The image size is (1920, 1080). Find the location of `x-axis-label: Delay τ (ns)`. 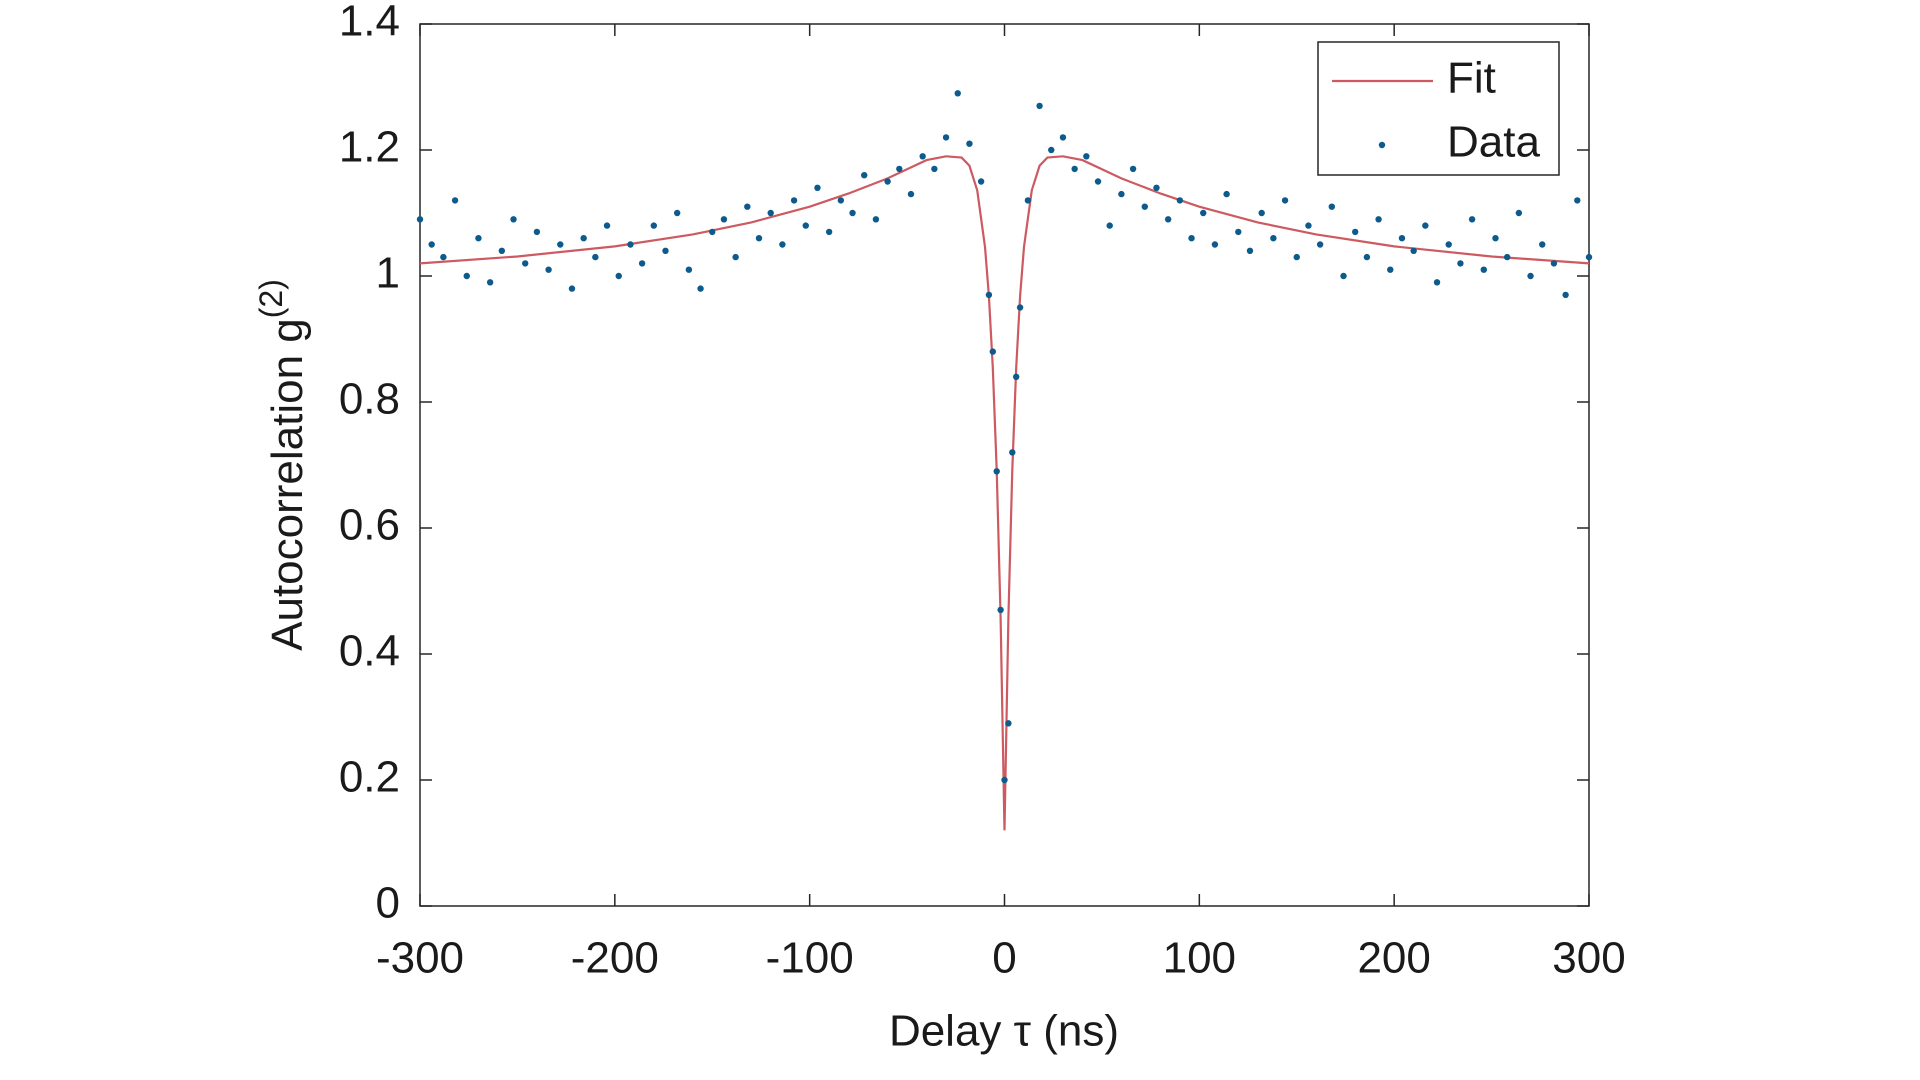

x-axis-label: Delay τ (ns) is located at coordinates (1004, 1031).